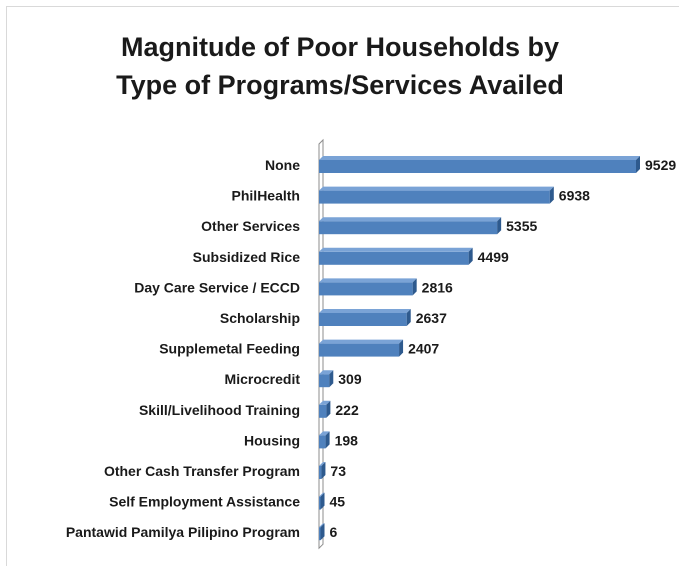 This screenshot has width=680, height=567. I want to click on category-label: PhilHealth, so click(266, 196).